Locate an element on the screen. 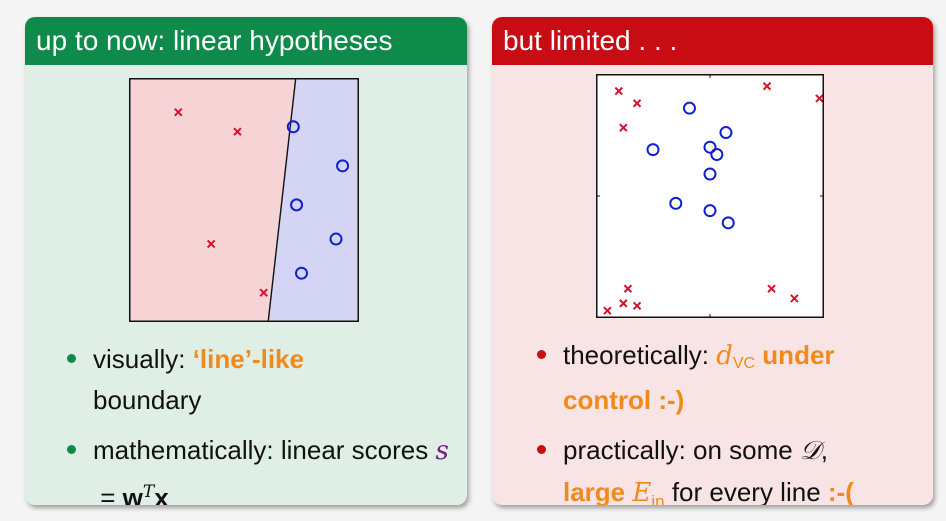 The image size is (946, 521). right-panel-title: but limited . . . is located at coordinates (712, 41).